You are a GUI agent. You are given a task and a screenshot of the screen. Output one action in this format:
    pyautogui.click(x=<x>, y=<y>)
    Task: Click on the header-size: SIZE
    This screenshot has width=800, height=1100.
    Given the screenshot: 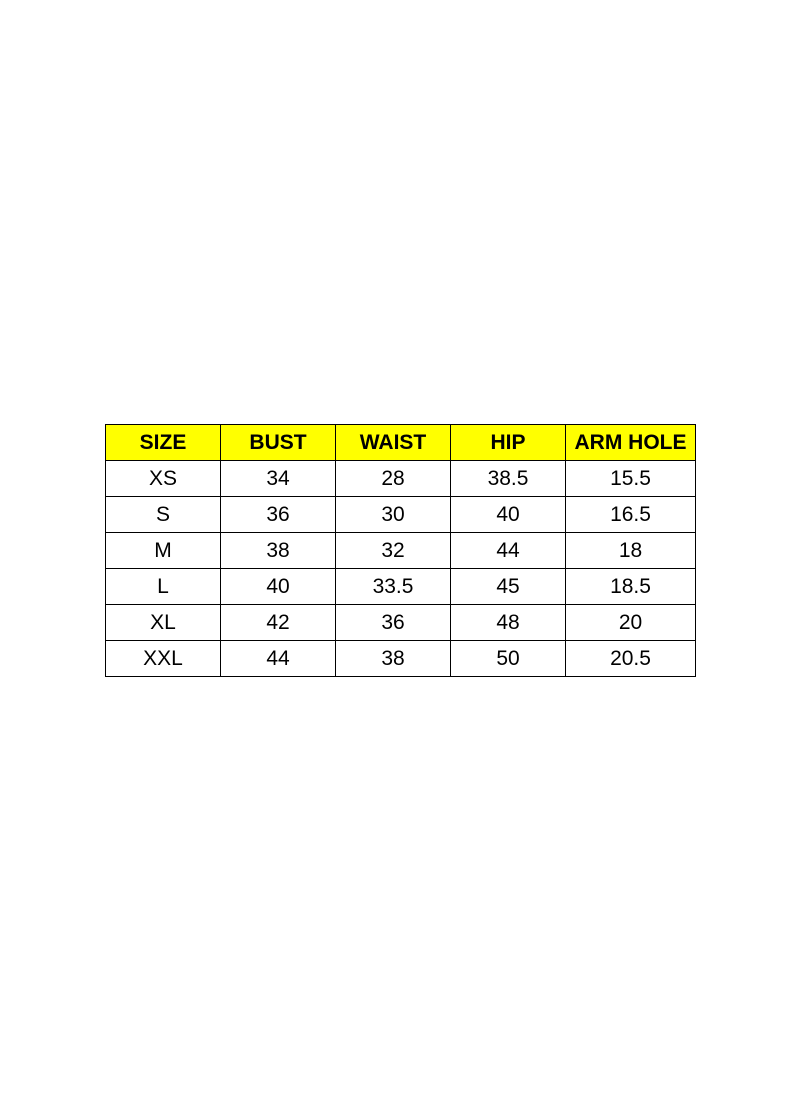 What is the action you would take?
    pyautogui.click(x=163, y=442)
    